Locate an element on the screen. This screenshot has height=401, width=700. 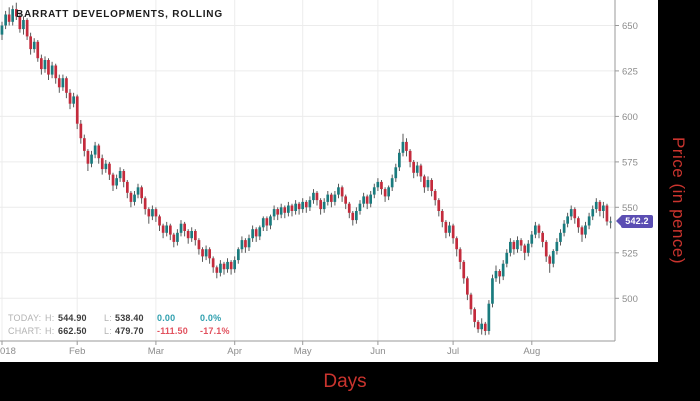
y-tick-label: 550 is located at coordinates (630, 208).